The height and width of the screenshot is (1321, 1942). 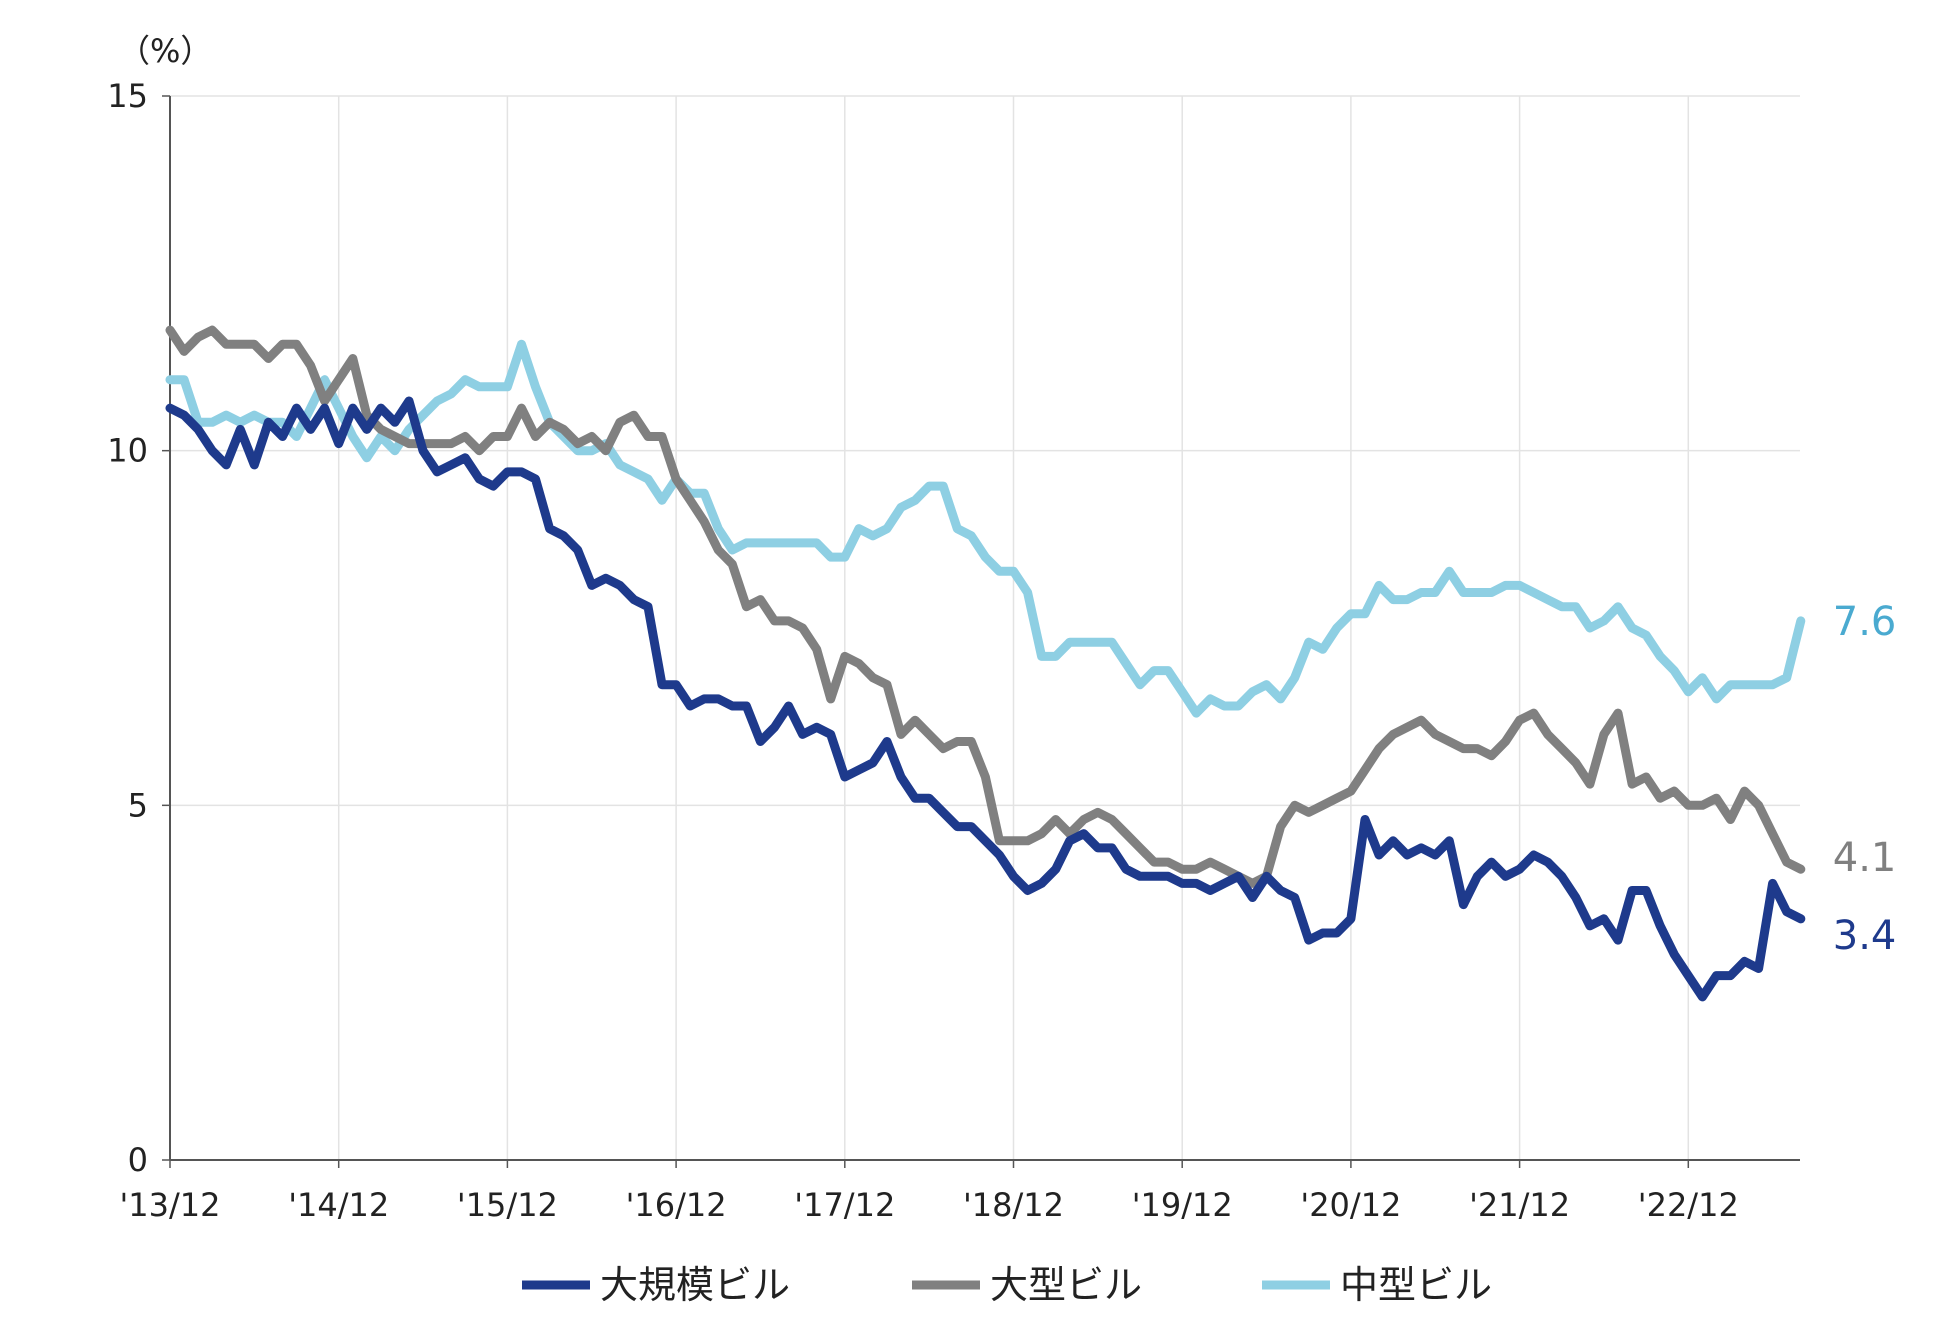 I want to click on x-tick-label: '20/12, so click(x=1350, y=1205).